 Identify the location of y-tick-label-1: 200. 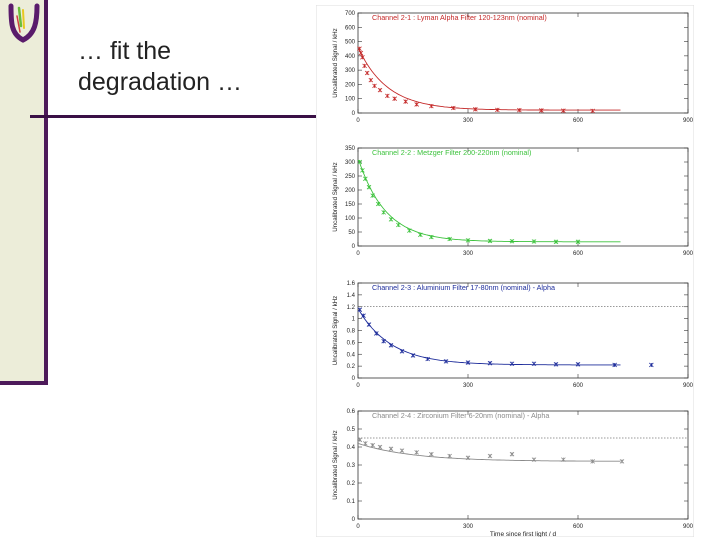
(350, 85).